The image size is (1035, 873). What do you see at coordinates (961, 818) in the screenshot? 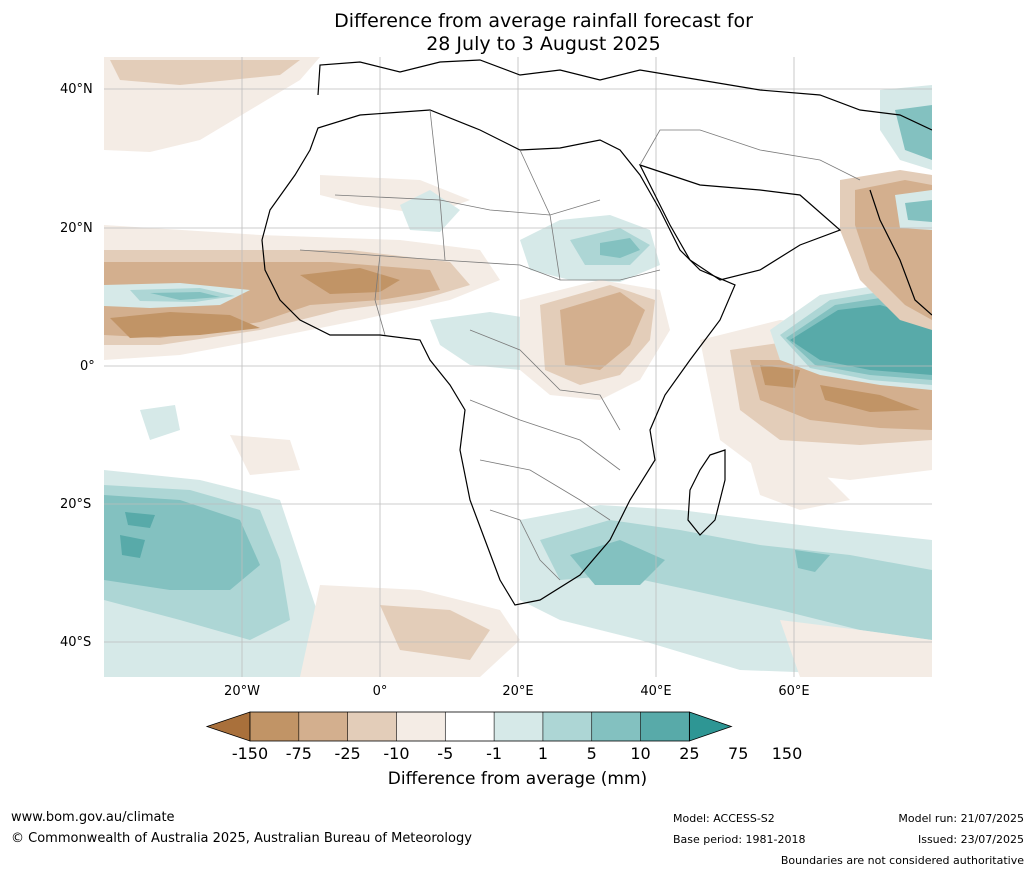
I see `model-run-date: Model run: 21/07/2025` at bounding box center [961, 818].